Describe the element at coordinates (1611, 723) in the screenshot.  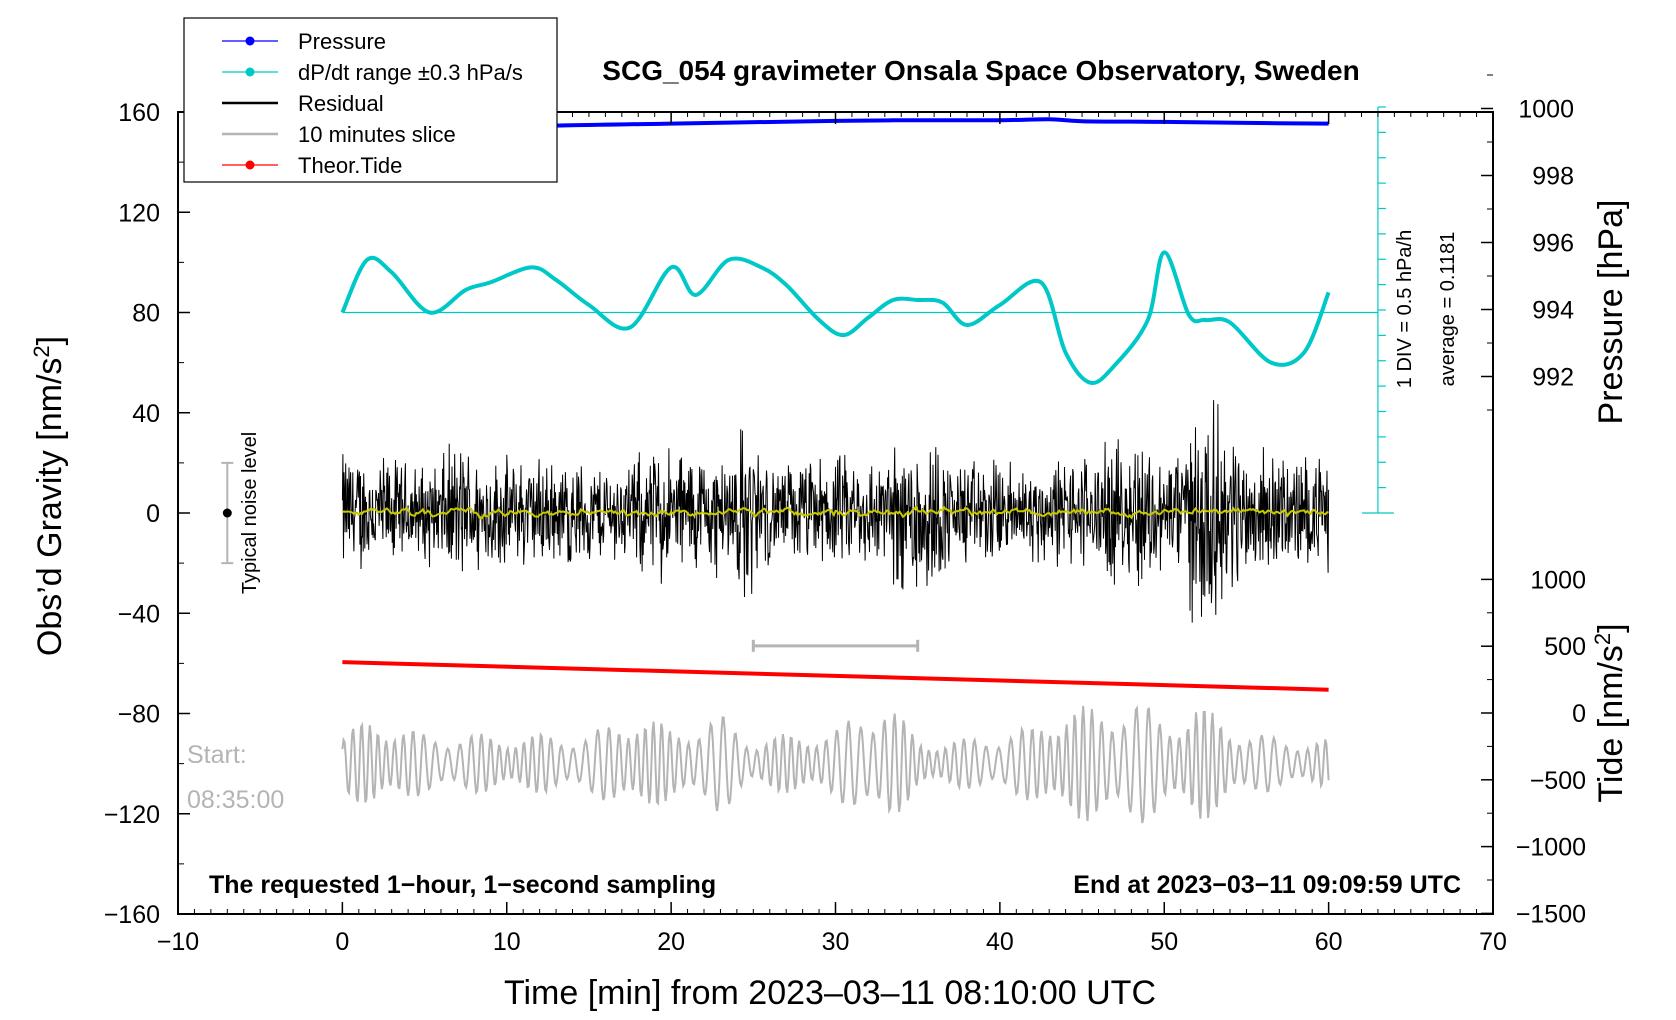
I see `y-axis-title-tide-main: Tide [nm/s` at that location.